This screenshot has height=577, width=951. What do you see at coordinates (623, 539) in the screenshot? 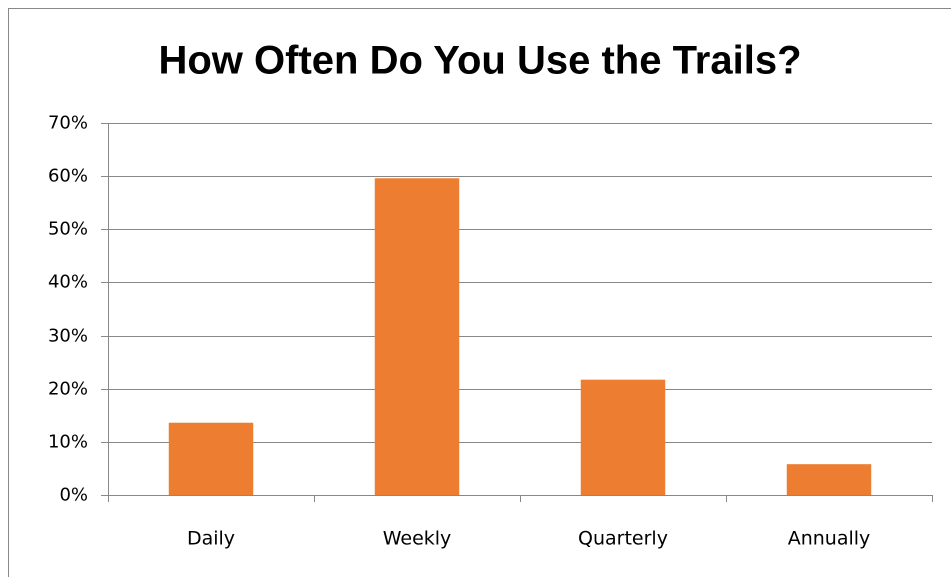
I see `x-tick-label: Quarterly` at bounding box center [623, 539].